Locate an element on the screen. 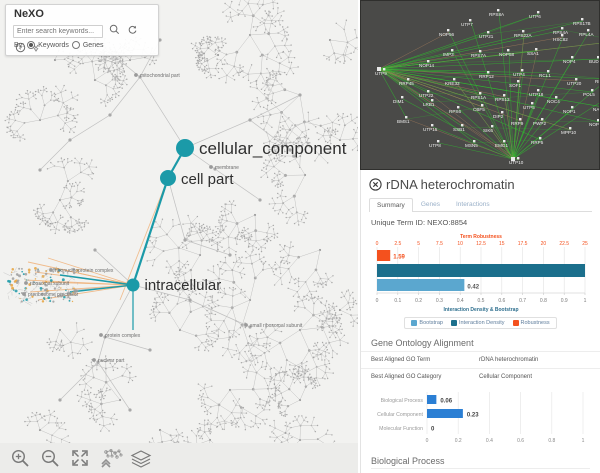  go-alignment-title: Gene Ontology Alignment is located at coordinates (422, 343).